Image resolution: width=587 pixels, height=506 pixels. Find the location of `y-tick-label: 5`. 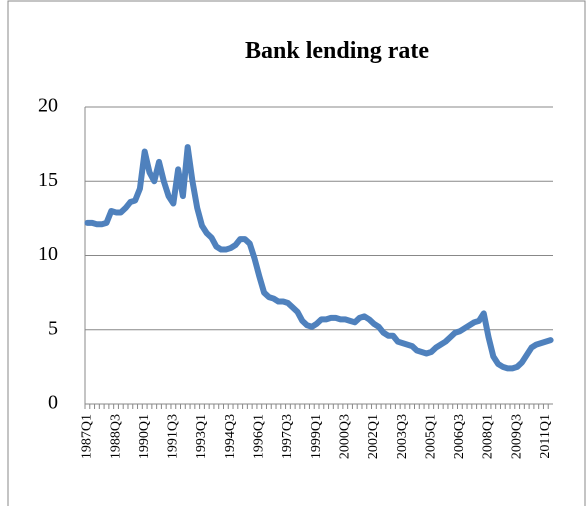

y-tick-label: 5 is located at coordinates (53, 328).